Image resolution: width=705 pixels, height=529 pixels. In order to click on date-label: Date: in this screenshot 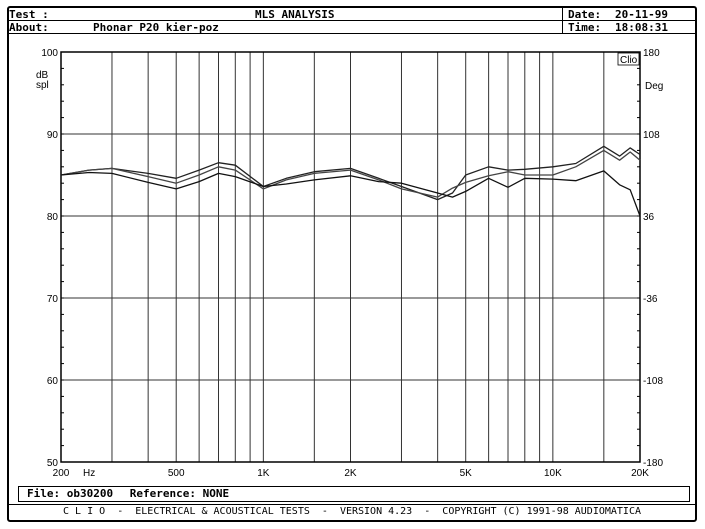, I will do `click(585, 14)`.